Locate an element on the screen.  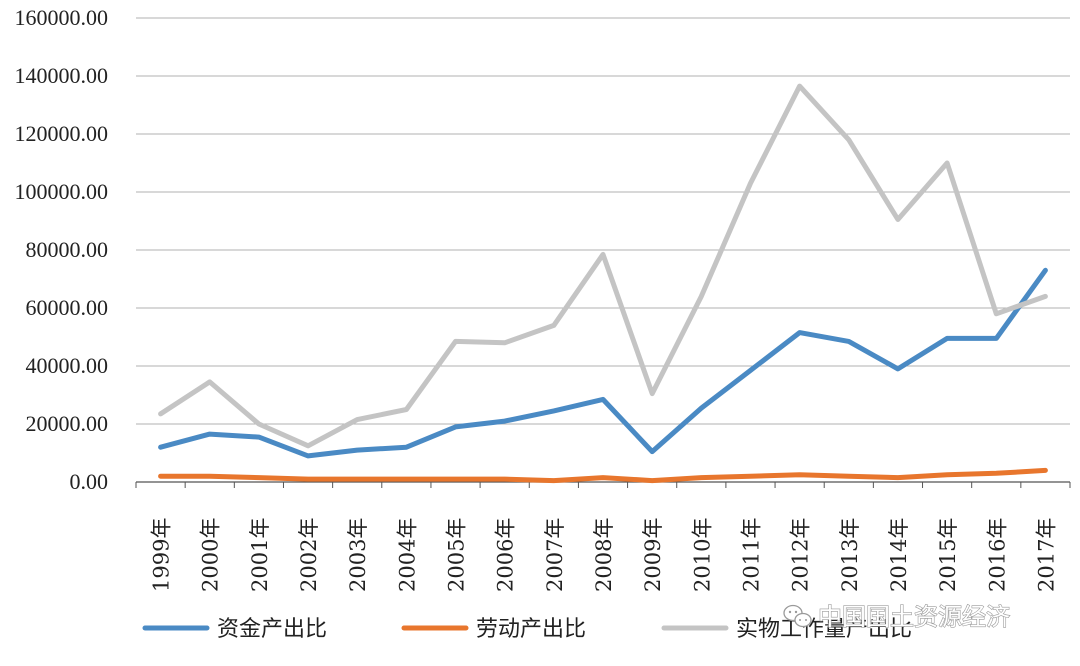
y-tick-label: 120000.00 is located at coordinates (62, 133).